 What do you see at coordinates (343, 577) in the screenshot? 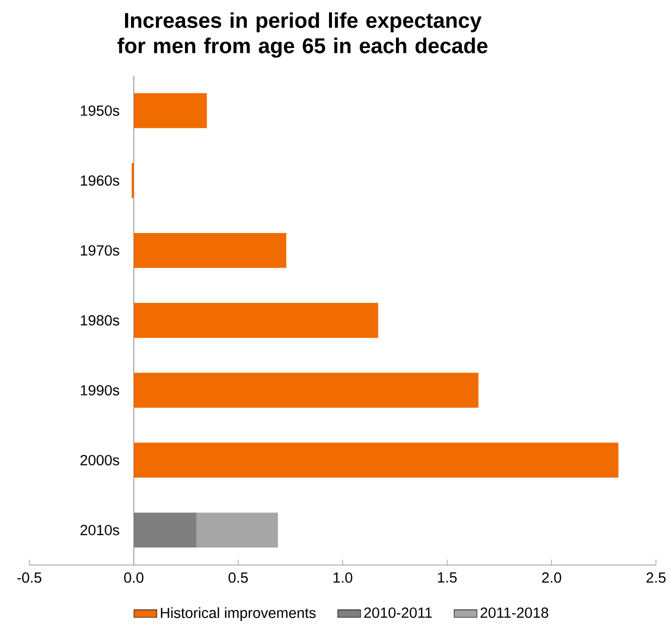
I see `x-tick-label: 1.0` at bounding box center [343, 577].